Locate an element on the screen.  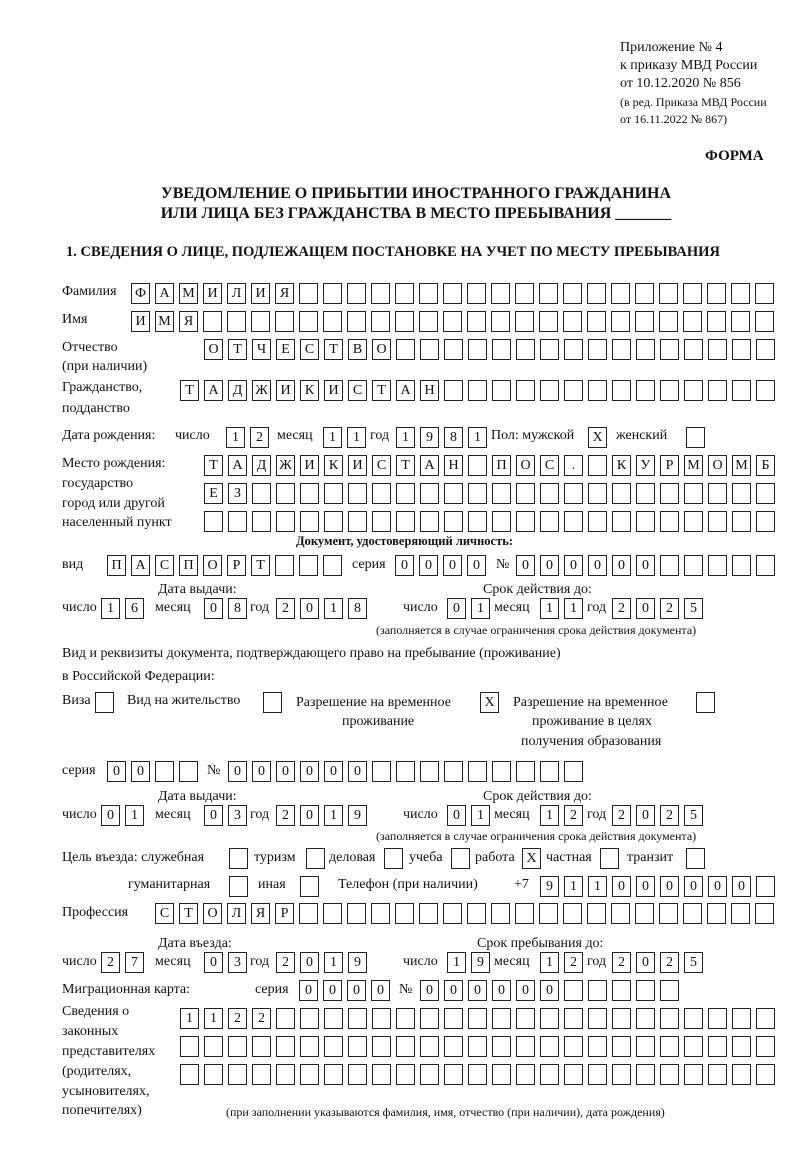
char-box: 8 is located at coordinates (453, 437).